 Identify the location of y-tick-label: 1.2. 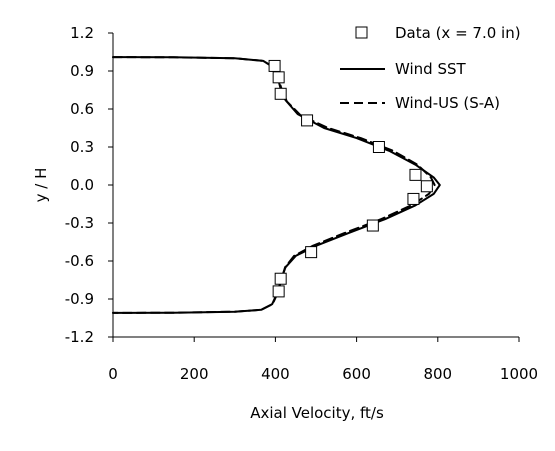
(82, 33).